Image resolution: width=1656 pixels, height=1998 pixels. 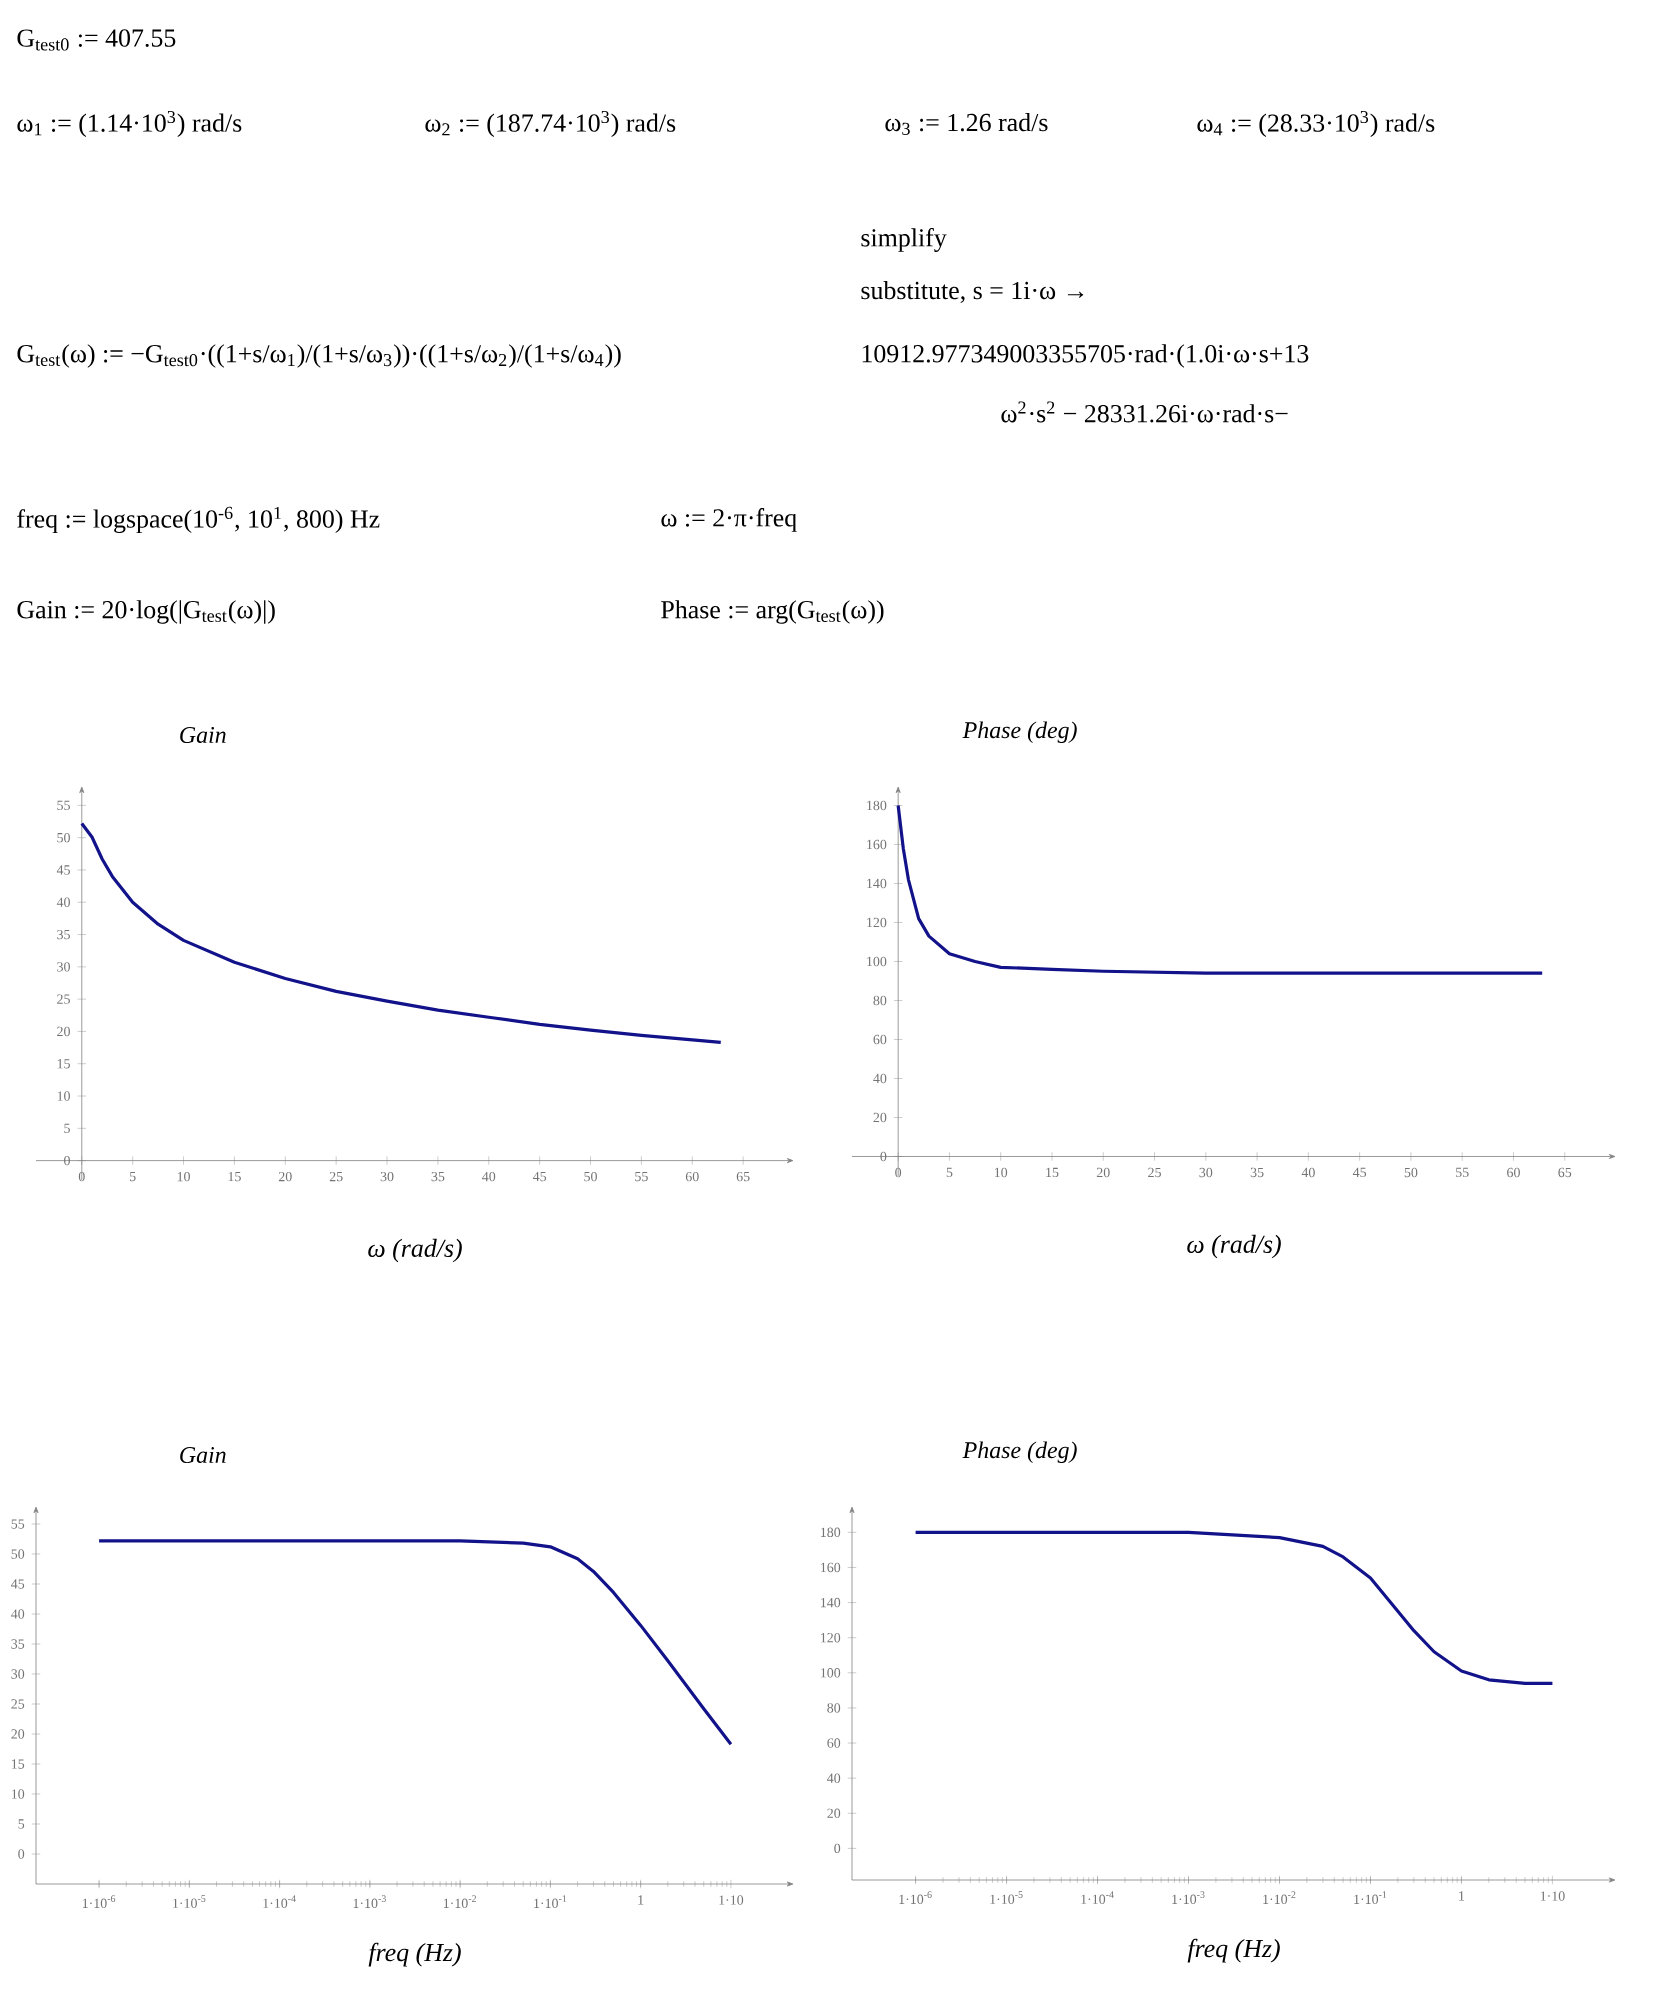 I want to click on text: Phase := arg(G$_{test}$(ω)), so click(x=772, y=612).